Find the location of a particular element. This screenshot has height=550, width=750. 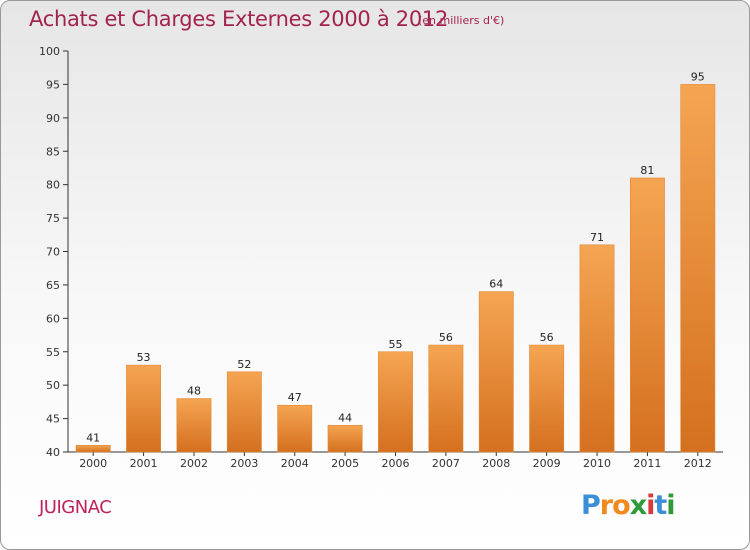

x-tick-label: 2003 is located at coordinates (244, 463).